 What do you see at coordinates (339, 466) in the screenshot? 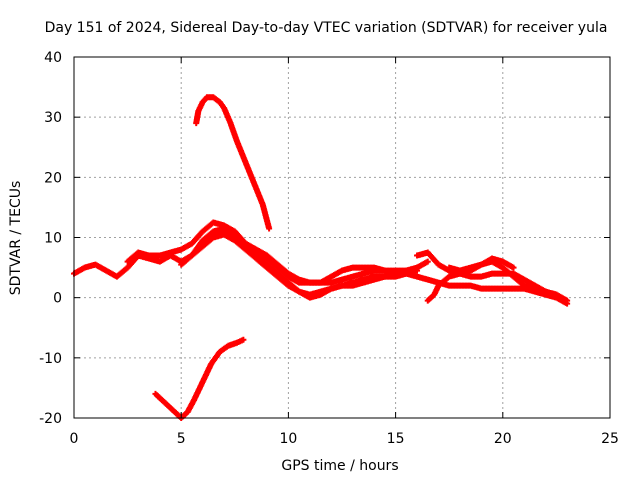
I see `x-axis-label: GPS time / hours` at bounding box center [339, 466].